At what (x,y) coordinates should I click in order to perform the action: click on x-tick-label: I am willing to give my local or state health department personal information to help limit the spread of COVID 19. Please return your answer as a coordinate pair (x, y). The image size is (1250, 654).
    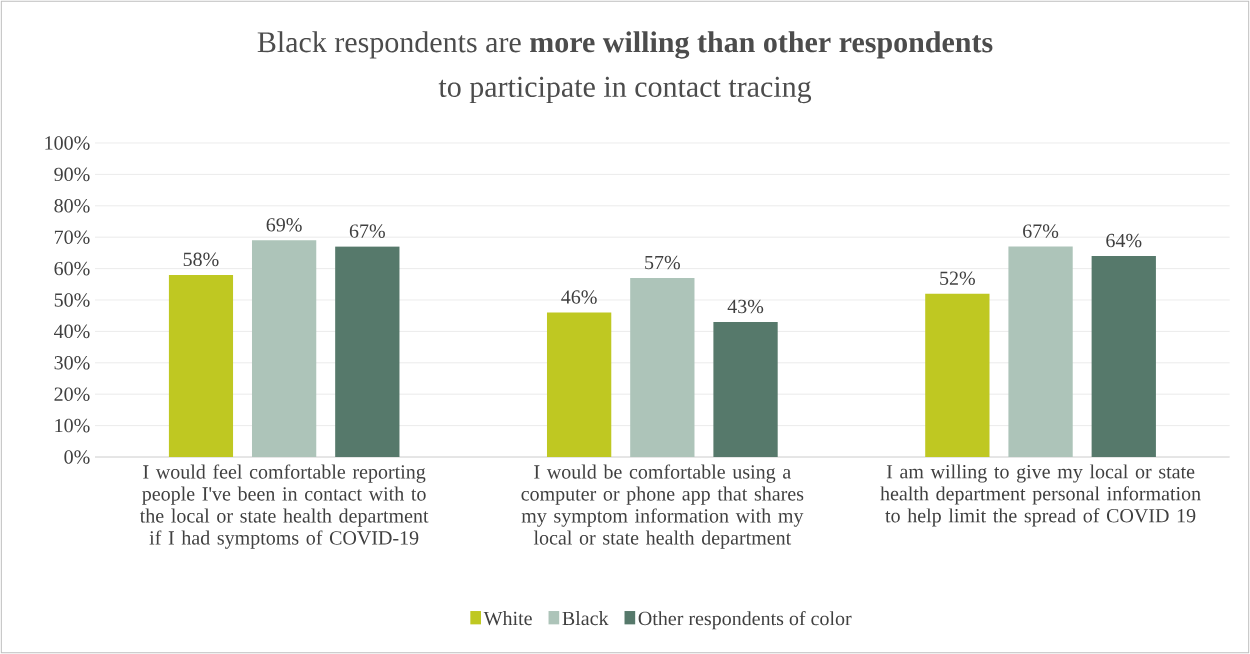
    Looking at the image, I should click on (1040, 495).